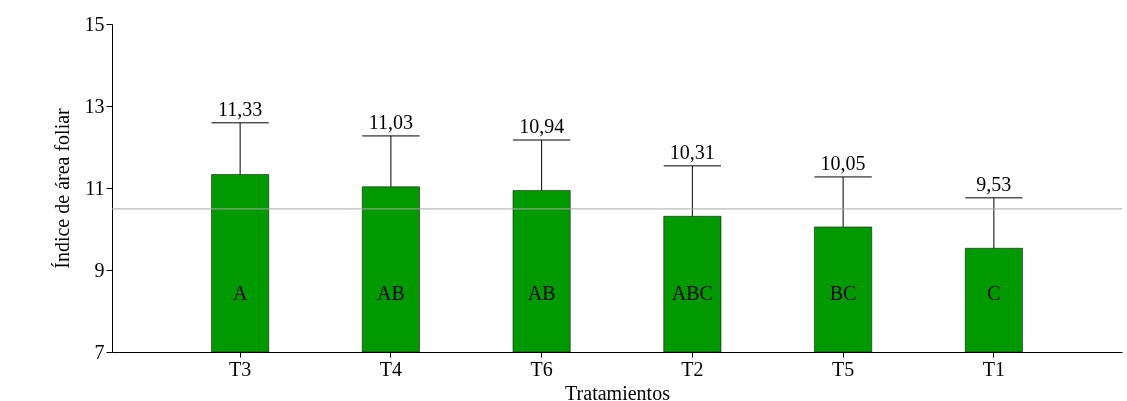 The image size is (1127, 401). Describe the element at coordinates (843, 368) in the screenshot. I see `x-tick-label: T5` at that location.